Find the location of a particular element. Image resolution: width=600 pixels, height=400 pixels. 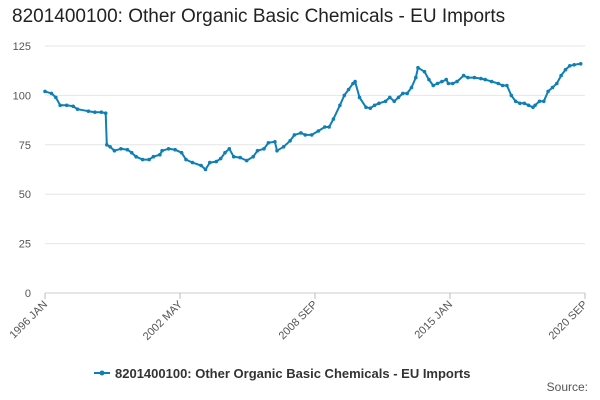

x-tick-label: 2008 SEP is located at coordinates (299, 321).